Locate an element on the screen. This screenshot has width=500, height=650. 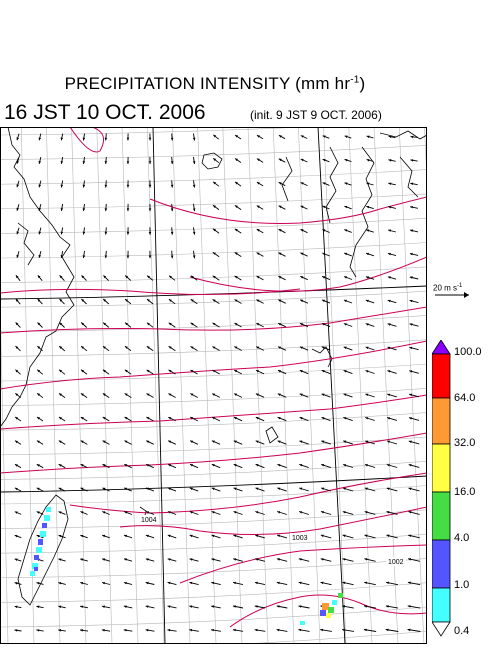
colorbar-label-16: 16.0 is located at coordinates (465, 492).